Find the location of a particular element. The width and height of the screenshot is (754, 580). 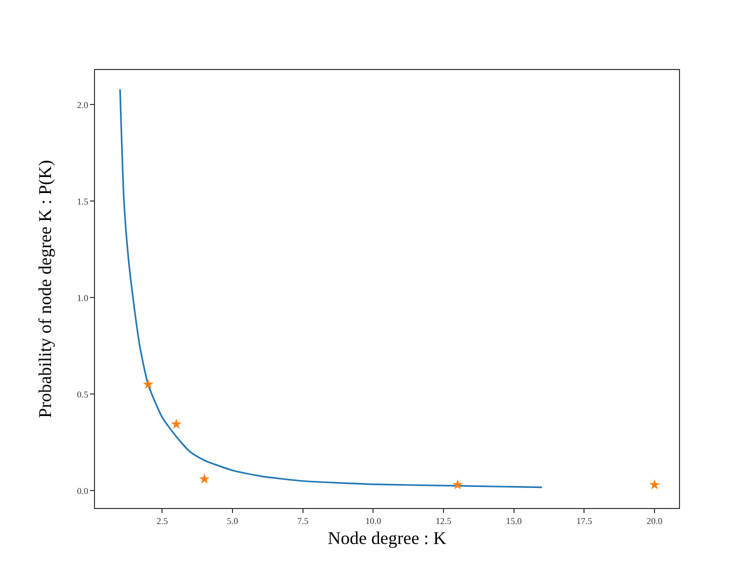

y-axis-title: Probability of node degree K : P(K) is located at coordinates (45, 289).